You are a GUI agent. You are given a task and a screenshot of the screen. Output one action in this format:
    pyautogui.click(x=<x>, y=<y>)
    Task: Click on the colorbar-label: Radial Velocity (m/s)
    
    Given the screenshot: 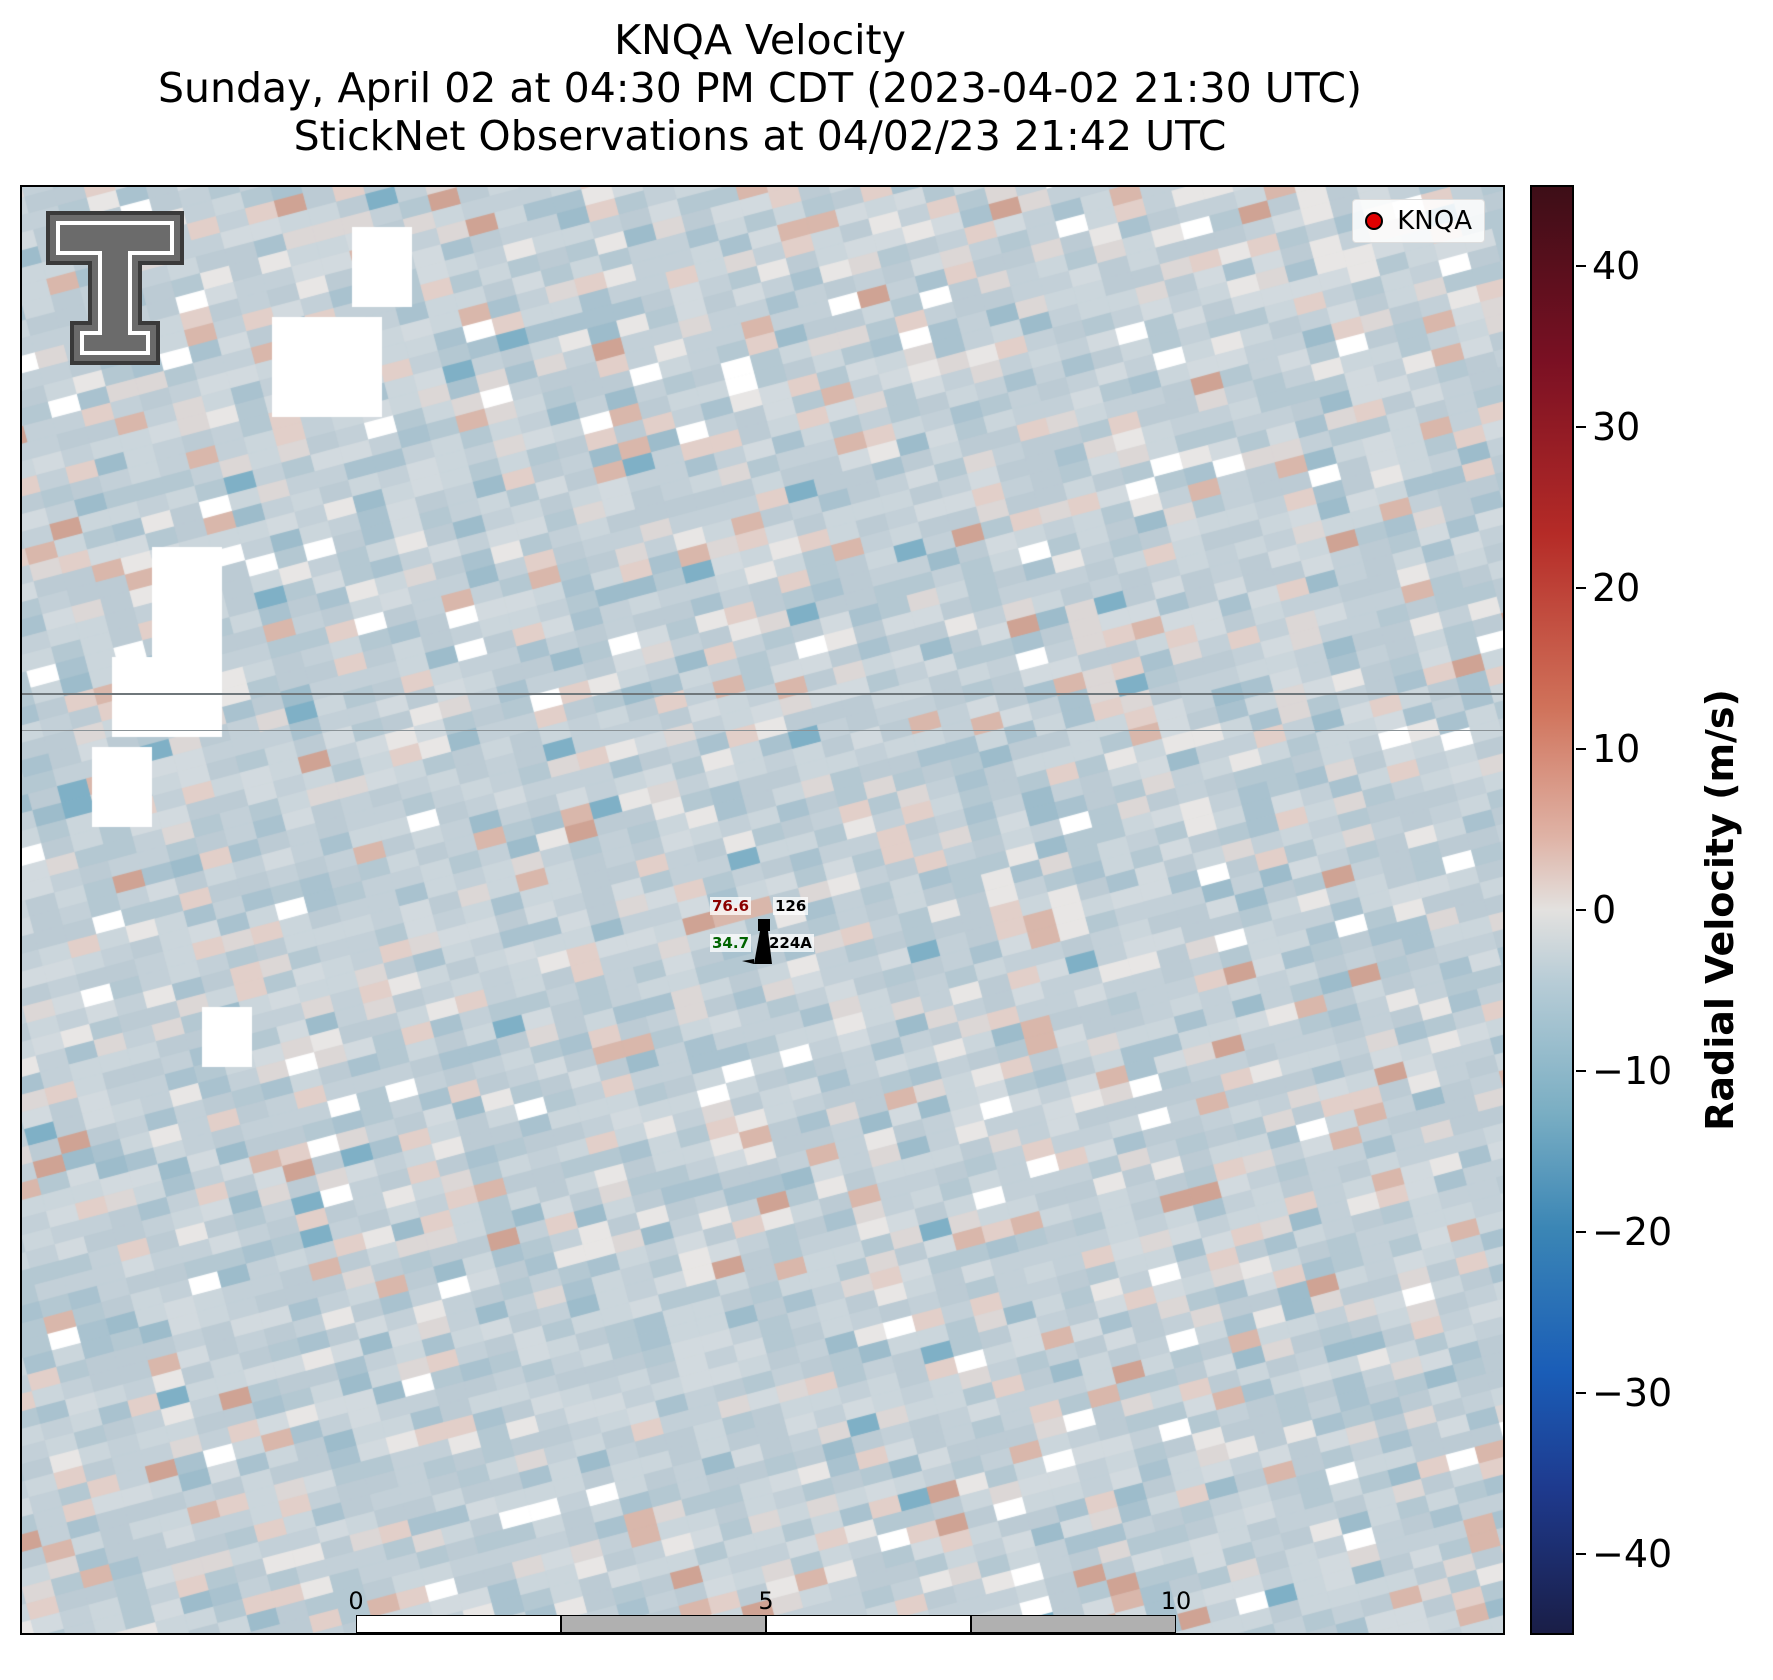 What is the action you would take?
    pyautogui.click(x=1720, y=910)
    